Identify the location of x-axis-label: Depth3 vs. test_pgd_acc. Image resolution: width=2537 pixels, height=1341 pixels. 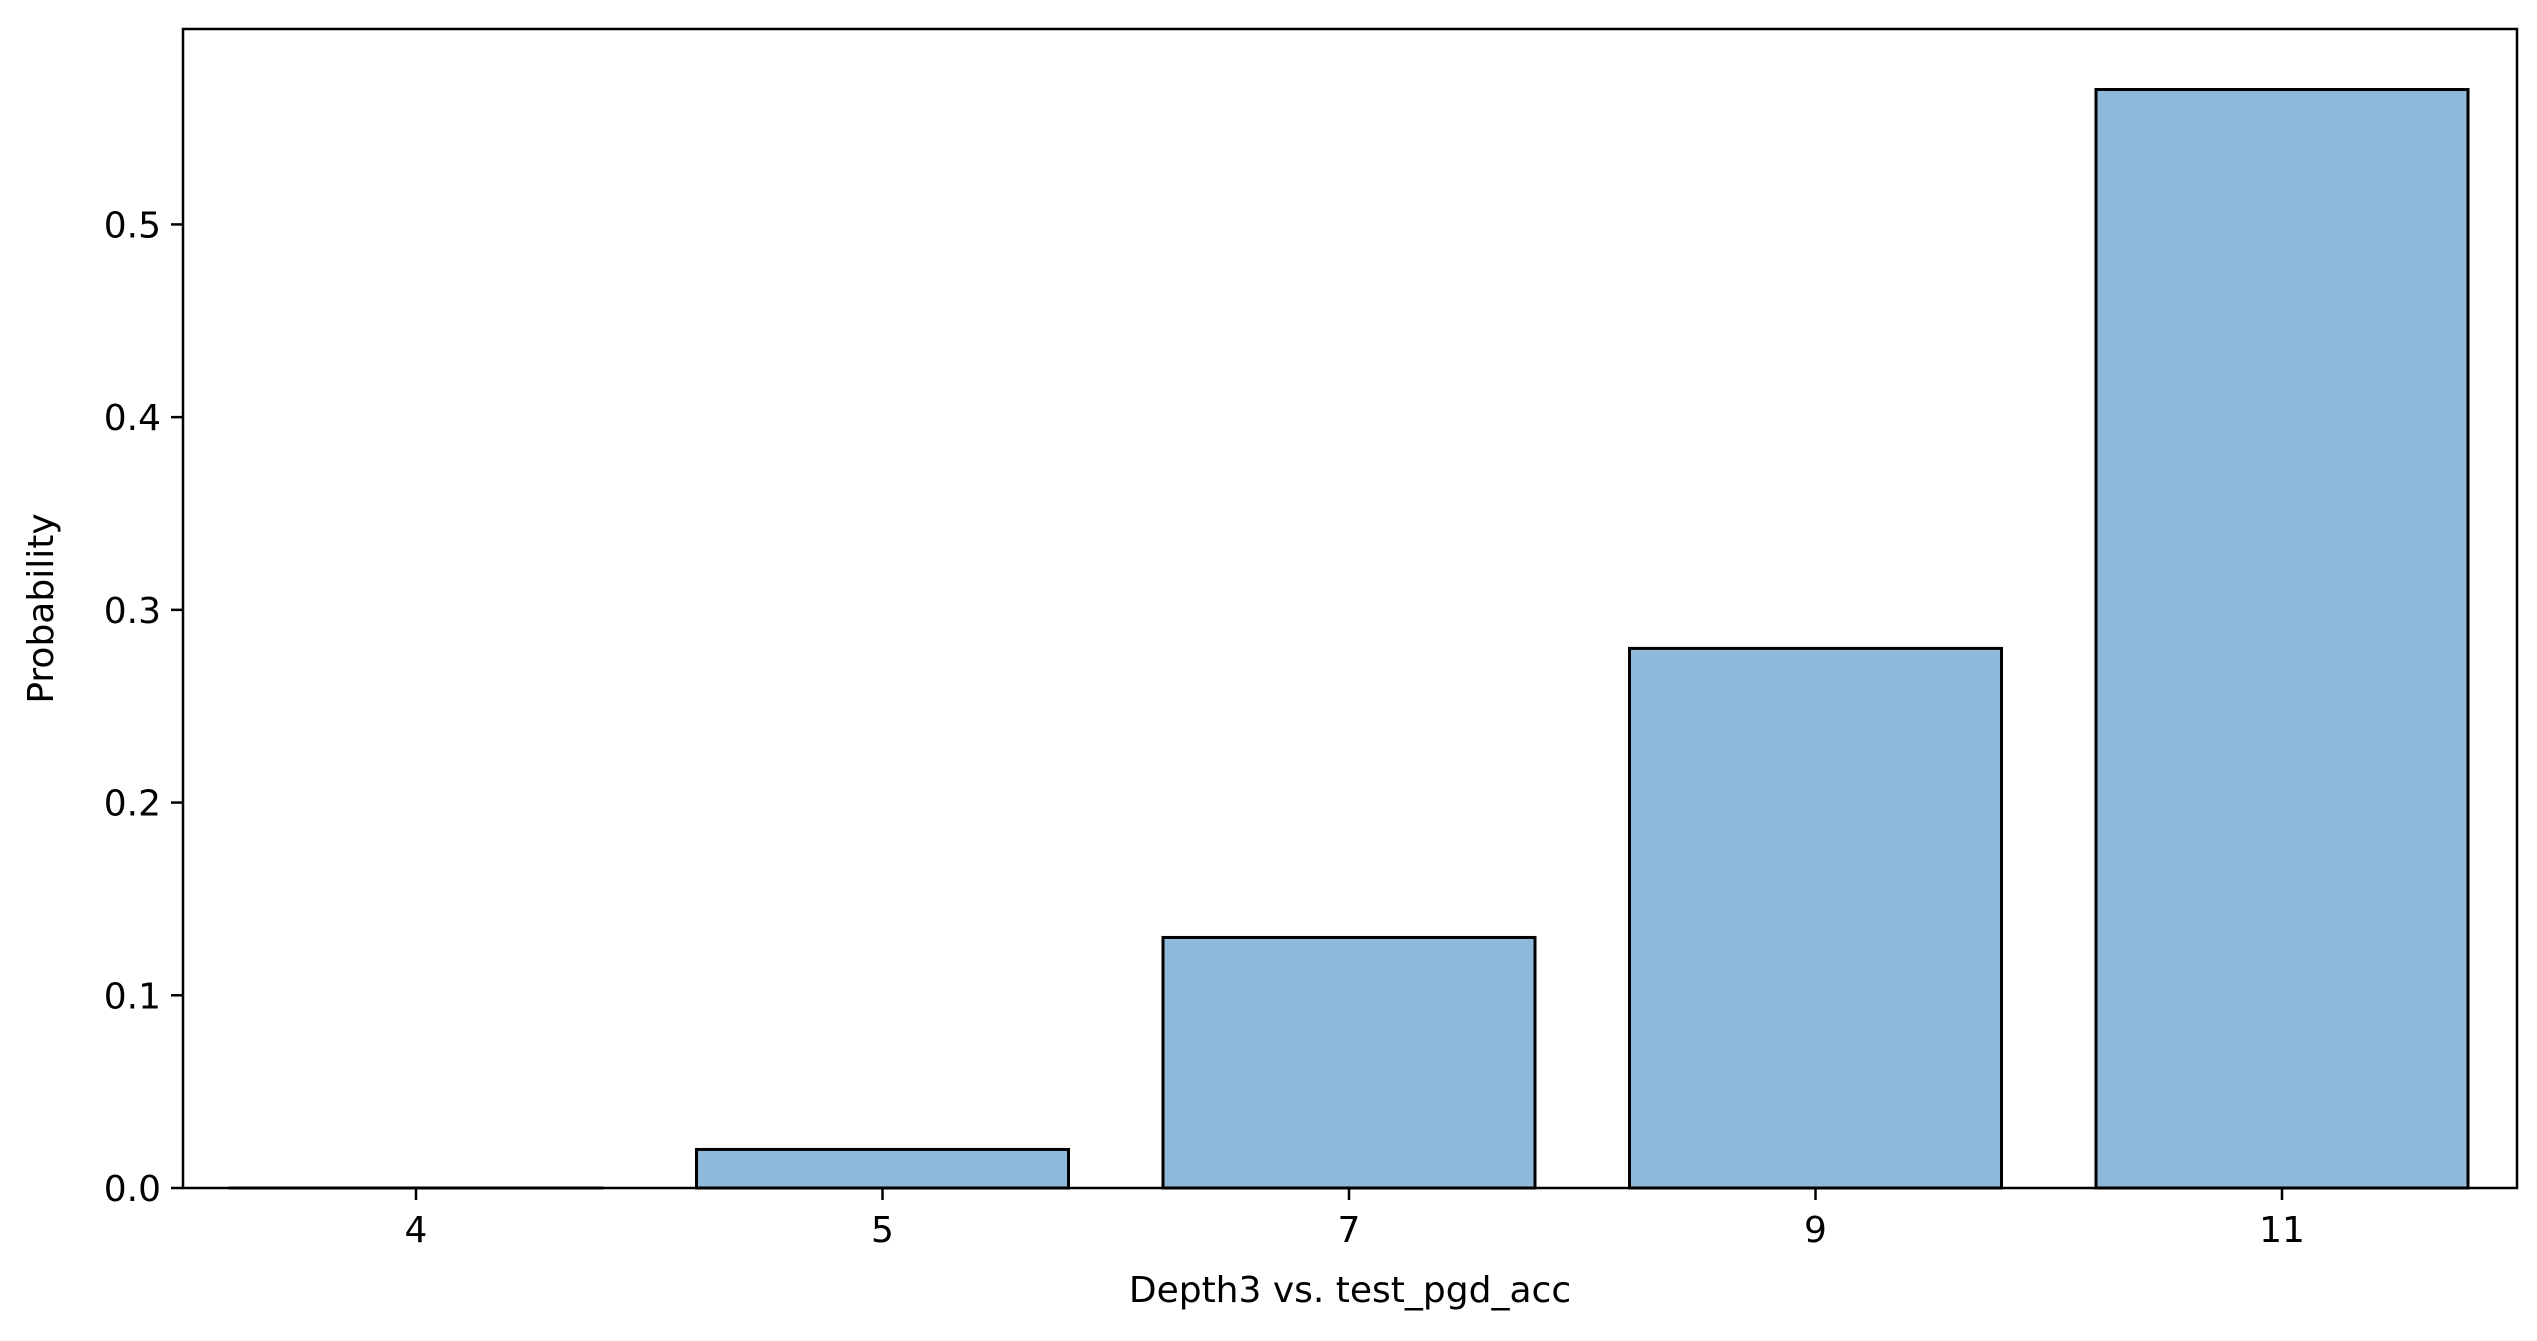
(1350, 1290).